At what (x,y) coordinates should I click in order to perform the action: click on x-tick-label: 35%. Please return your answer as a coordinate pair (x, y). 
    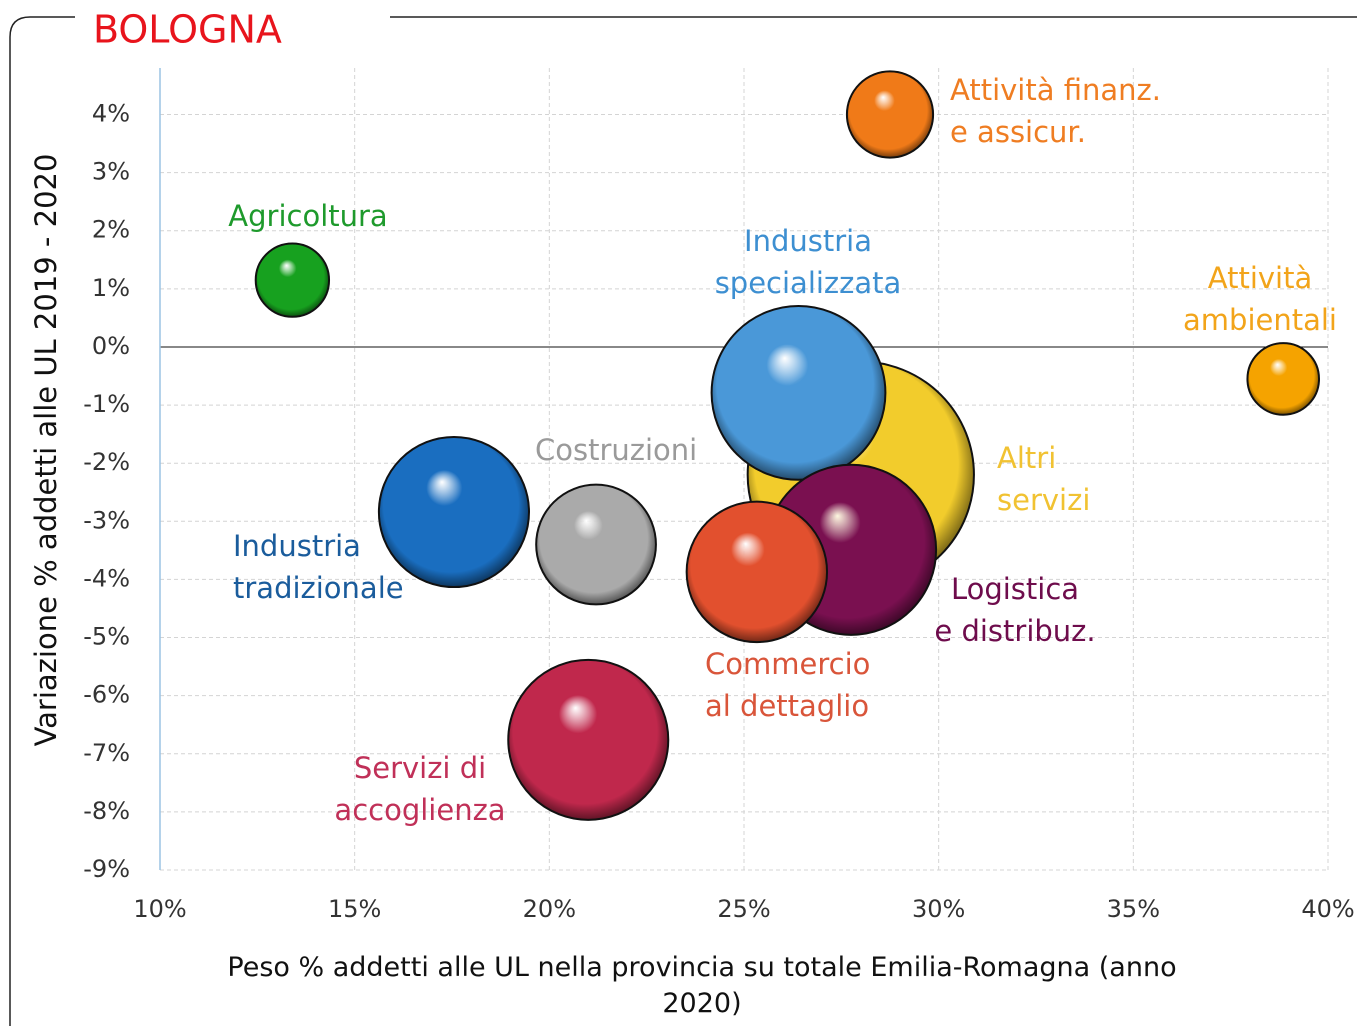
    Looking at the image, I should click on (1133, 909).